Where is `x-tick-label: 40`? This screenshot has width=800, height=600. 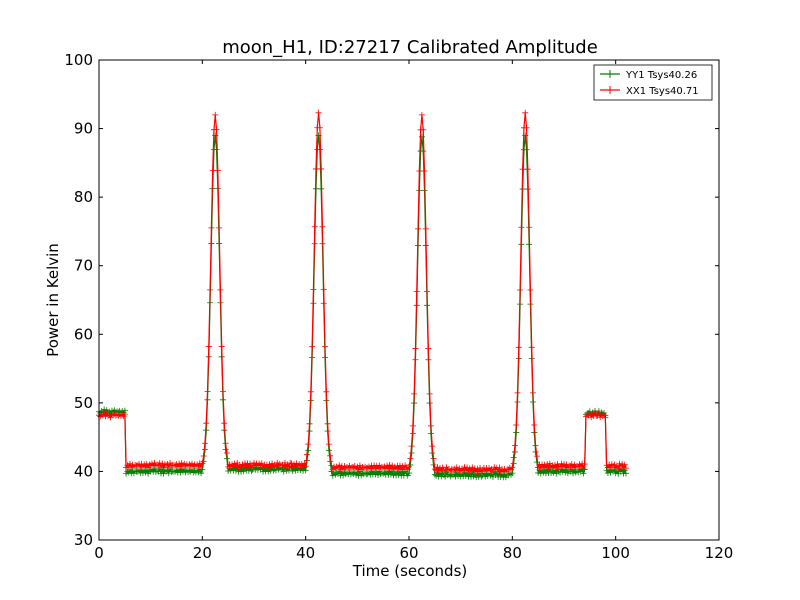
x-tick-label: 40 is located at coordinates (305, 553).